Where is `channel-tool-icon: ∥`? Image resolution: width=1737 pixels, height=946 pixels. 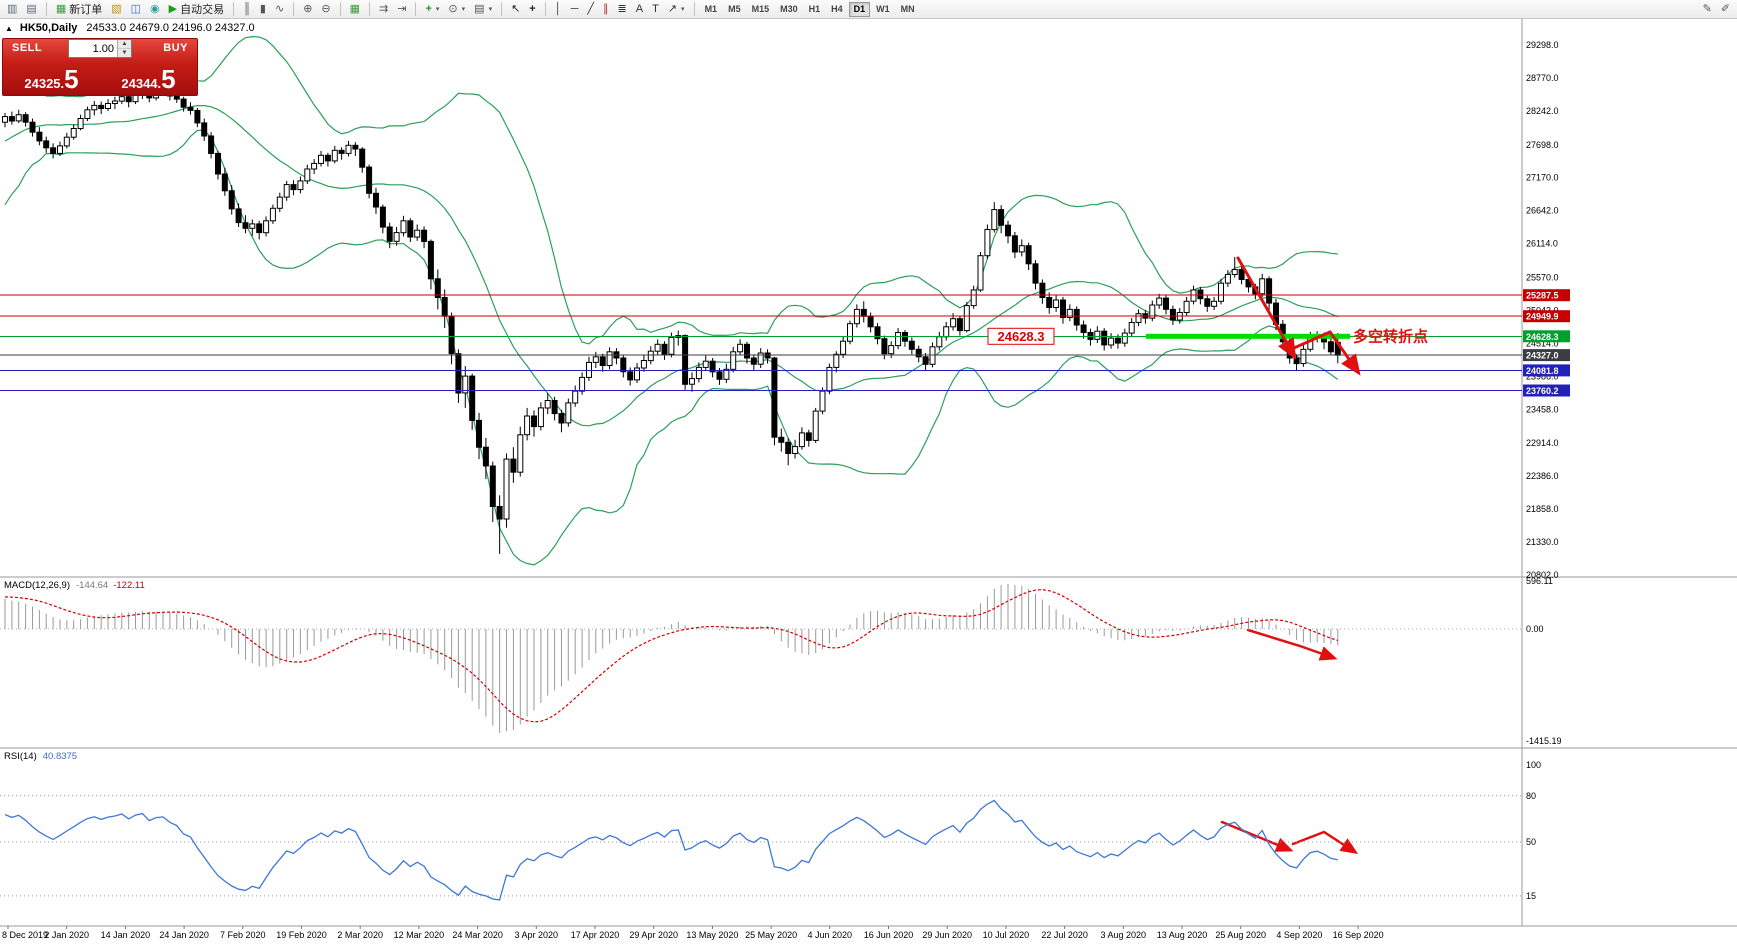
channel-tool-icon: ∥ is located at coordinates (606, 8).